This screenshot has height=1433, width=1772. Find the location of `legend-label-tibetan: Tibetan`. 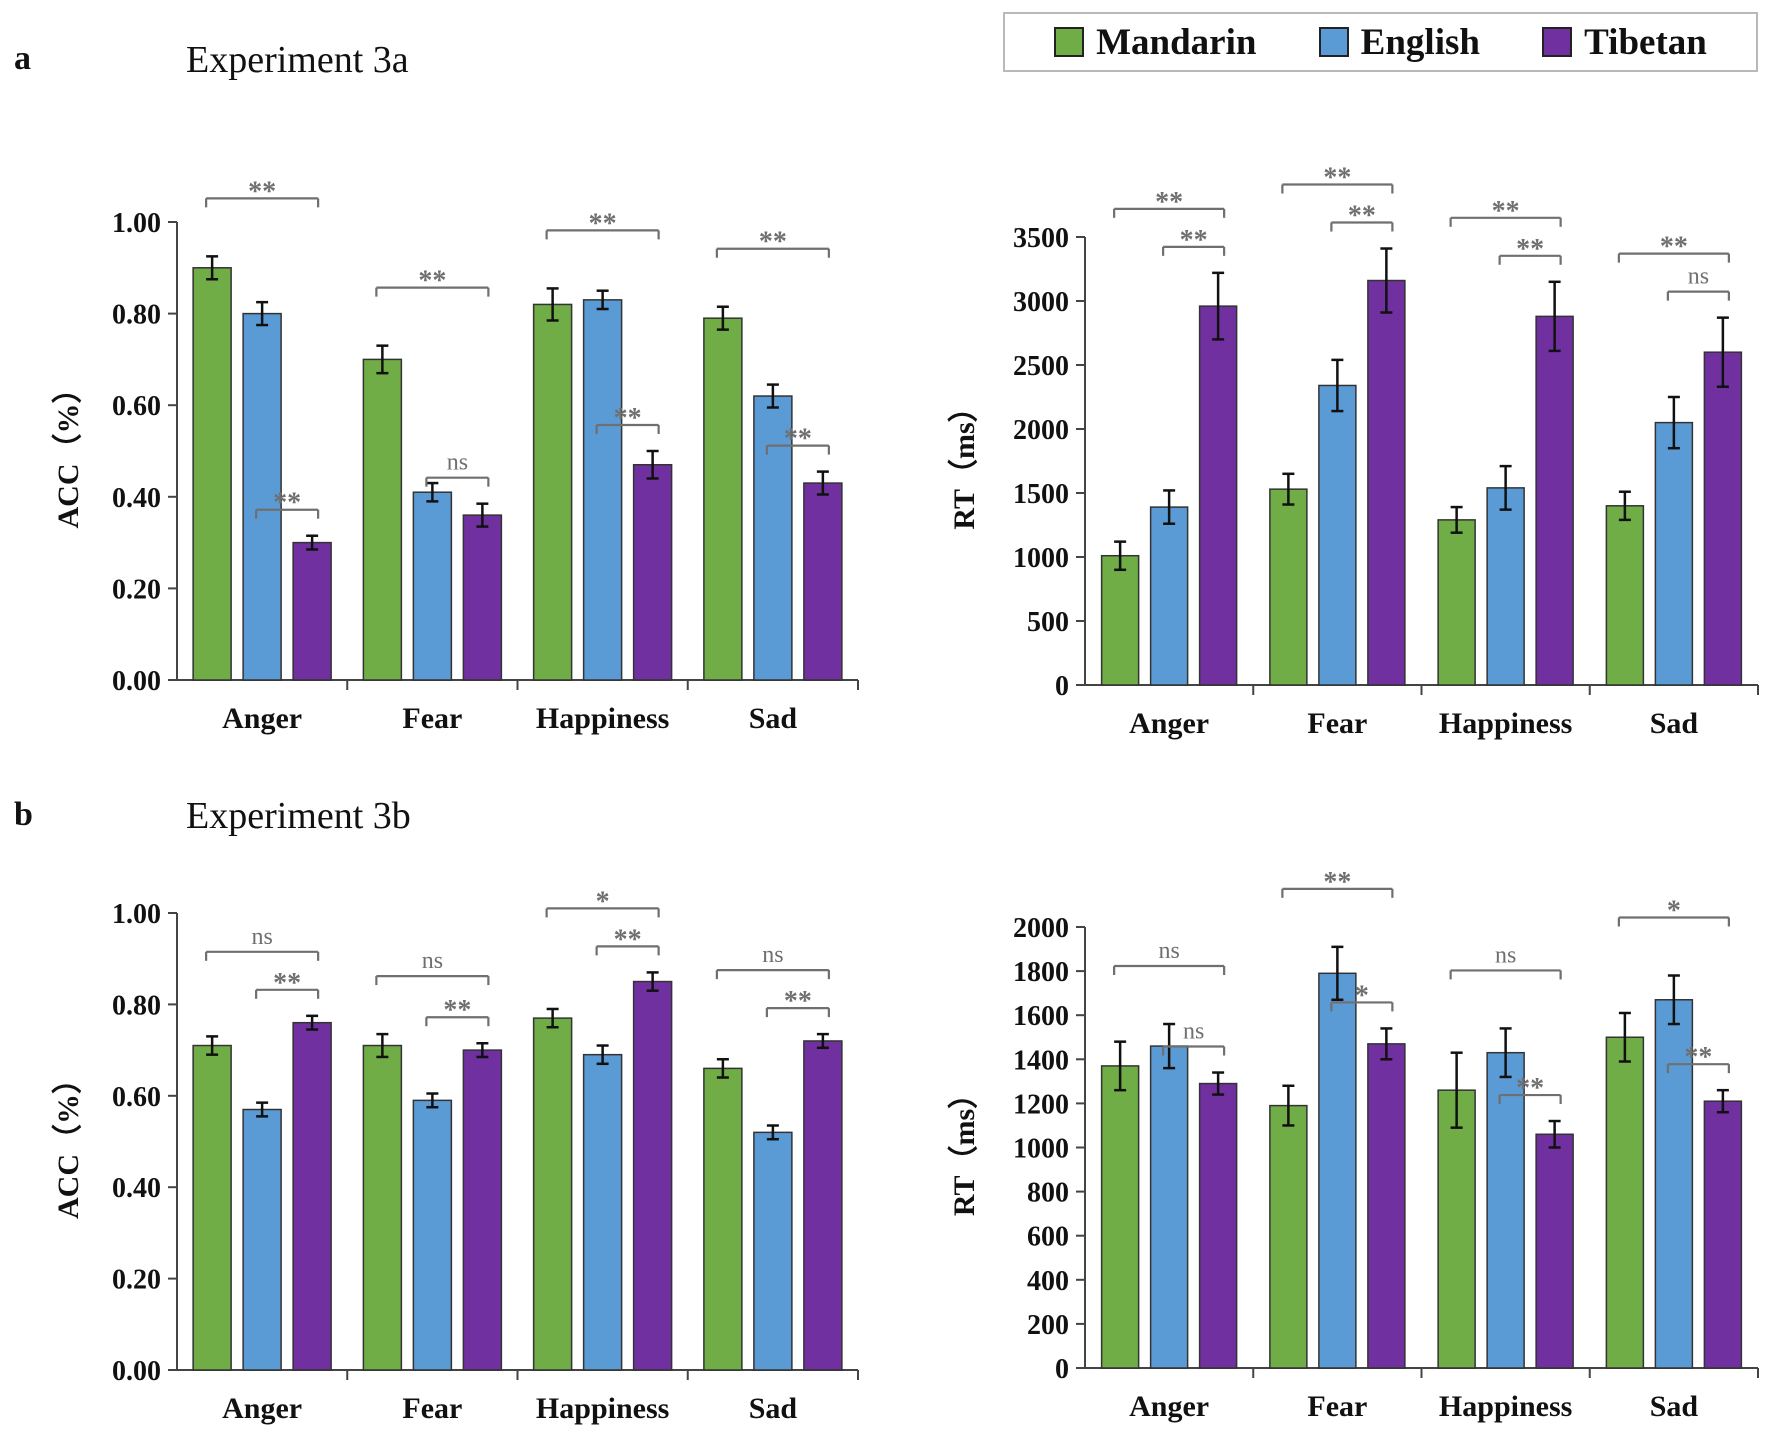

legend-label-tibetan: Tibetan is located at coordinates (1645, 42).